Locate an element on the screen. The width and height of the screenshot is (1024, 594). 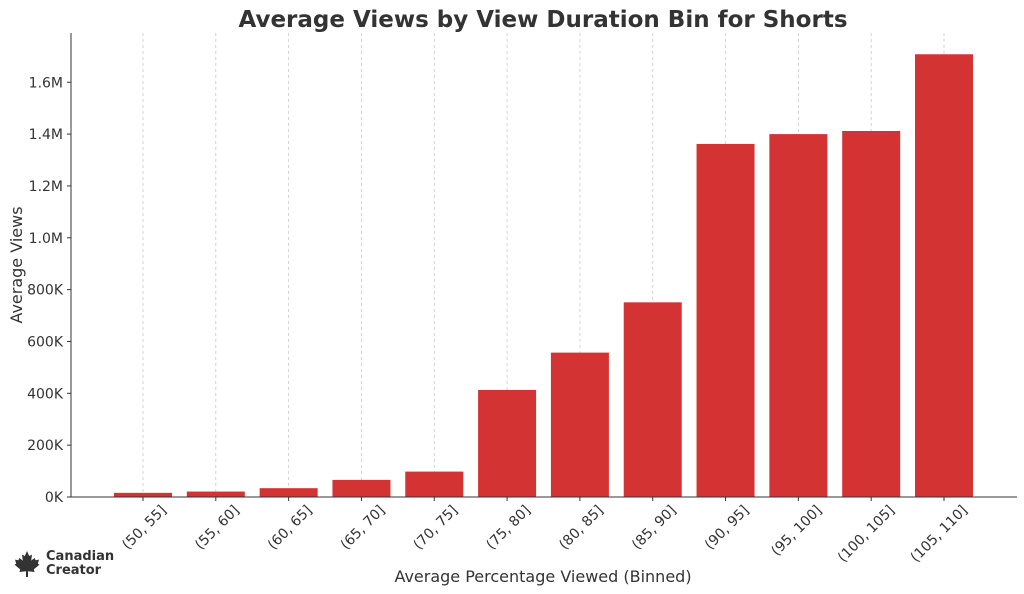
x-tick-label: (90, 95] is located at coordinates (727, 528).